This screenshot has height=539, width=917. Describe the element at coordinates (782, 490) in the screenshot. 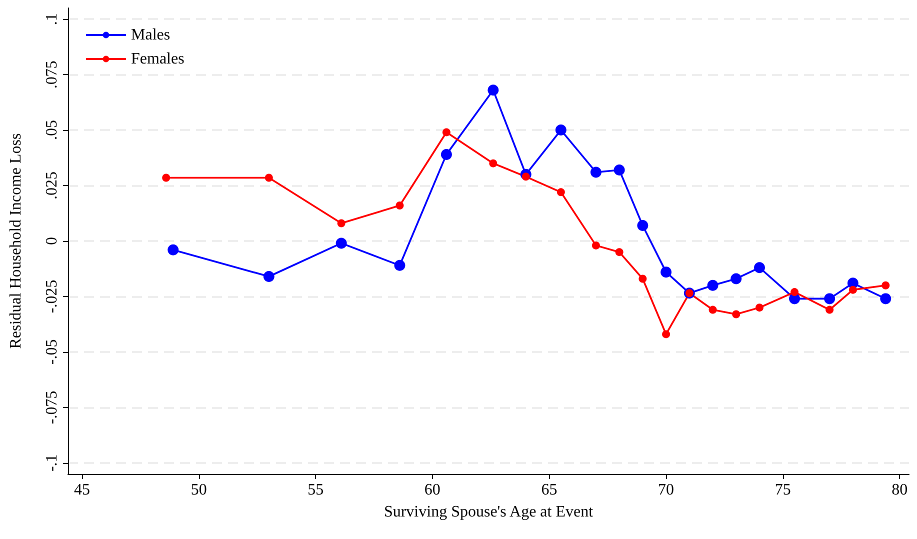

I see `x-tick-label: 75` at that location.